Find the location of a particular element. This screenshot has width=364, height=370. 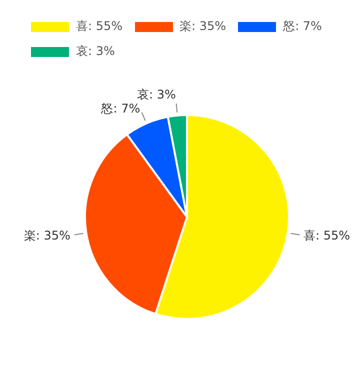

slice-label: 楽: 35% is located at coordinates (47, 235).